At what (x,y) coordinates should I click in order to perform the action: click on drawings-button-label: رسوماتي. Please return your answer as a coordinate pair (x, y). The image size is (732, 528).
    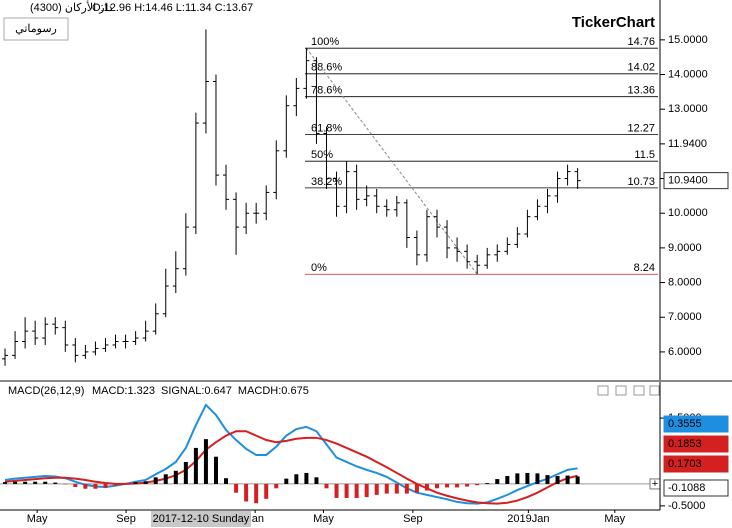
    Looking at the image, I should click on (36, 29).